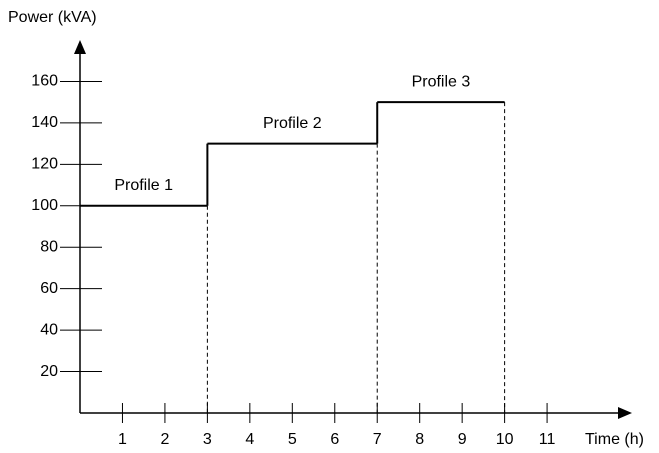 The width and height of the screenshot is (659, 453). Describe the element at coordinates (334, 439) in the screenshot. I see `x-tick-label: 6` at that location.